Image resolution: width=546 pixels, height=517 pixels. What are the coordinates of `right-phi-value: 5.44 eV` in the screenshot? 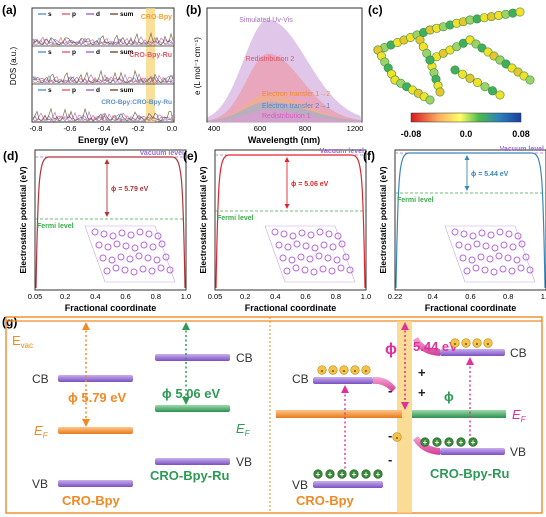 It's located at (435, 346).